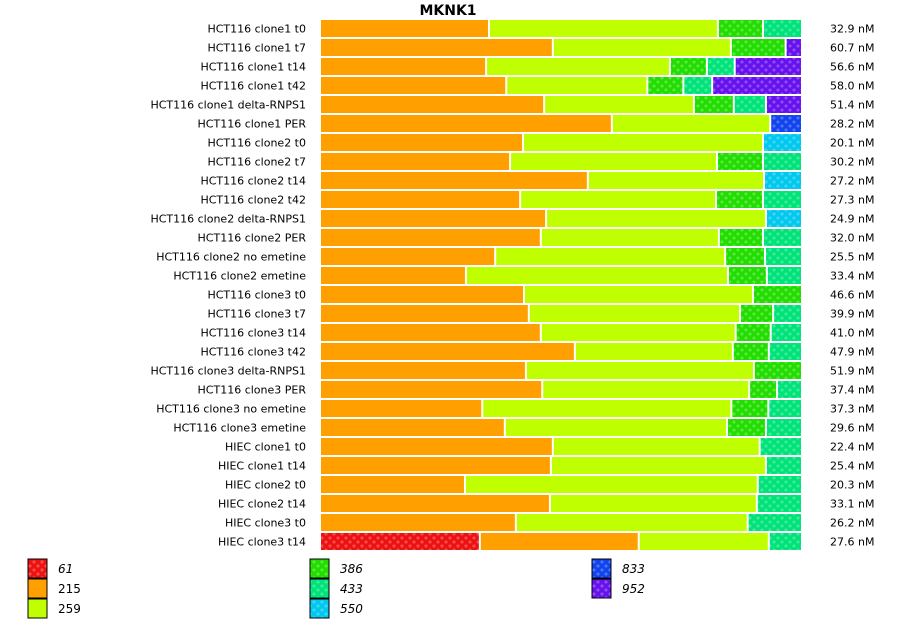 The image size is (900, 622). Describe the element at coordinates (852, 409) in the screenshot. I see `row-total-label: 37.3 nM` at that location.